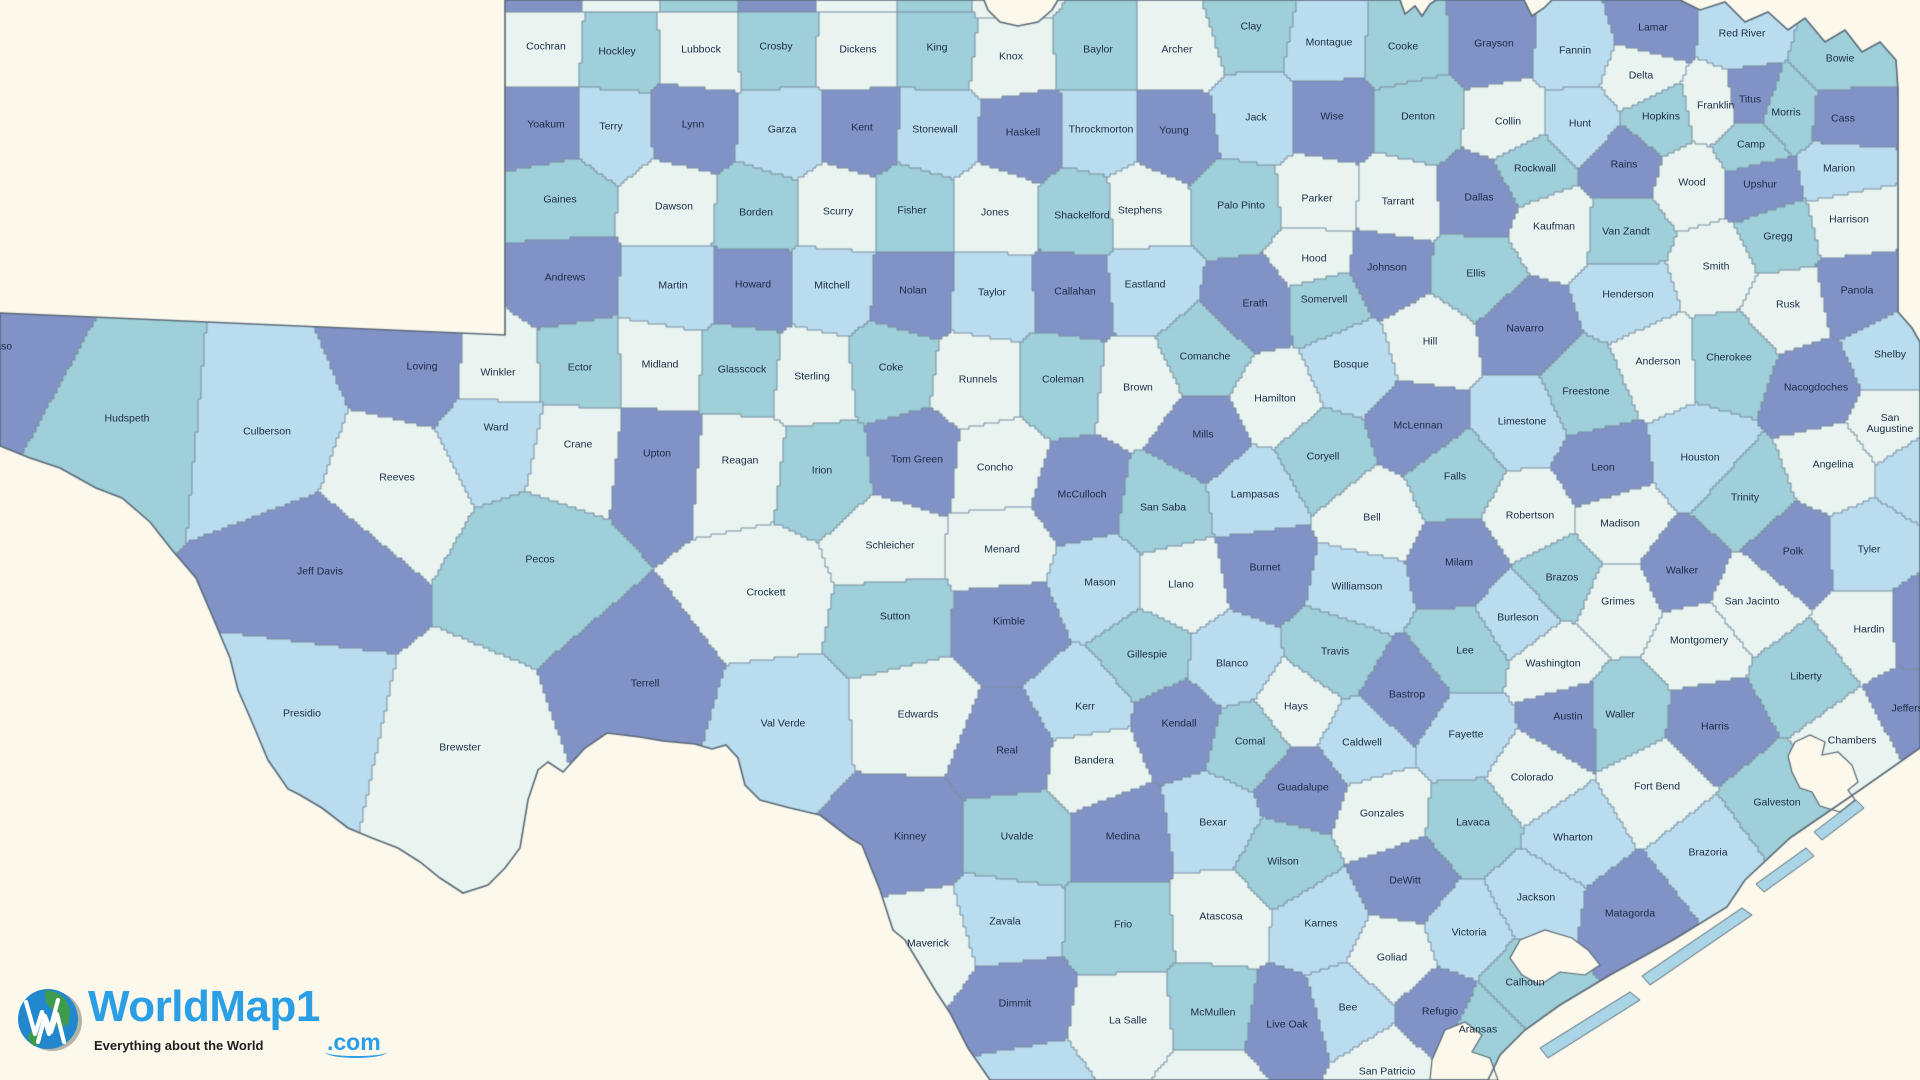 Image resolution: width=1920 pixels, height=1080 pixels. I want to click on tld-underline, so click(356, 1052).